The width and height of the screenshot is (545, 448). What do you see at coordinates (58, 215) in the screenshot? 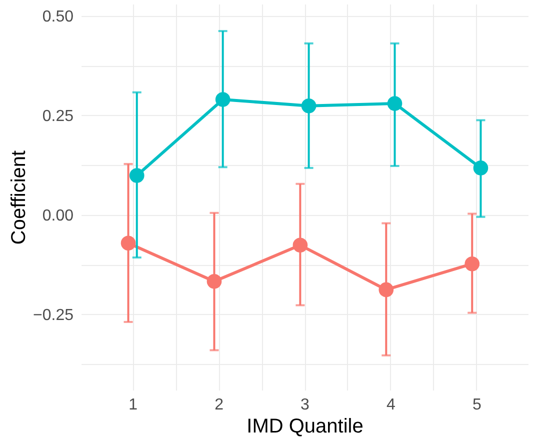
I see `y-tick-label: 0.00` at bounding box center [58, 215].